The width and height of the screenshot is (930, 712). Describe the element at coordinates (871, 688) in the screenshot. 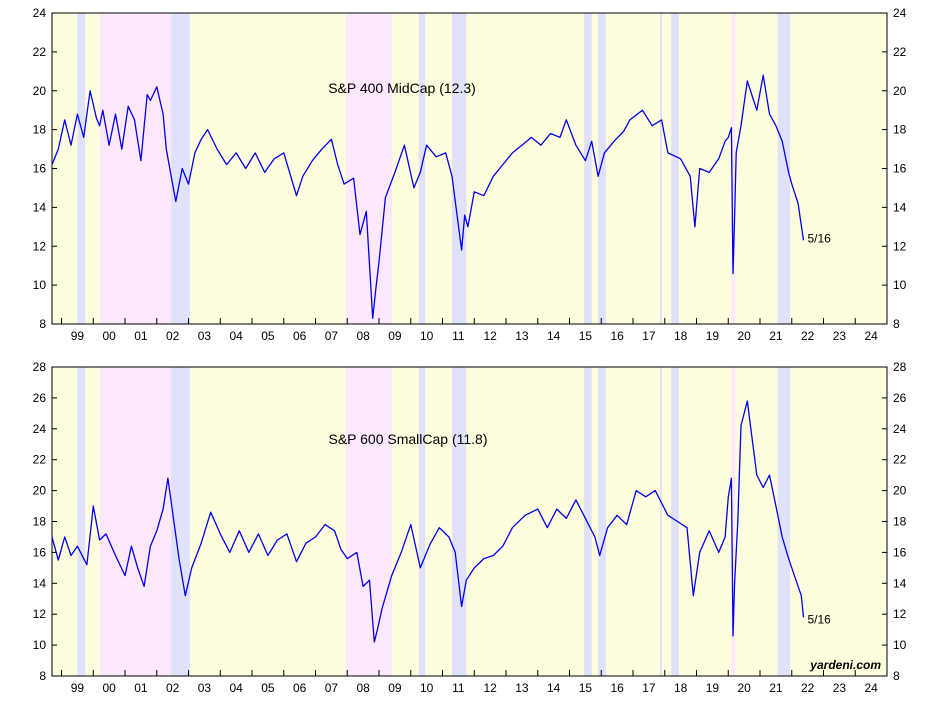

I see `x-tick-label: 24` at that location.